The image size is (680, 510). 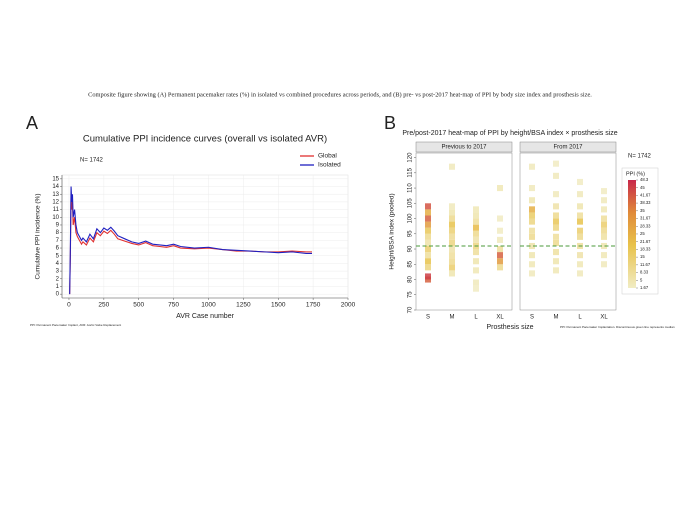 What do you see at coordinates (390, 123) in the screenshot?
I see `panel-label: B` at bounding box center [390, 123].